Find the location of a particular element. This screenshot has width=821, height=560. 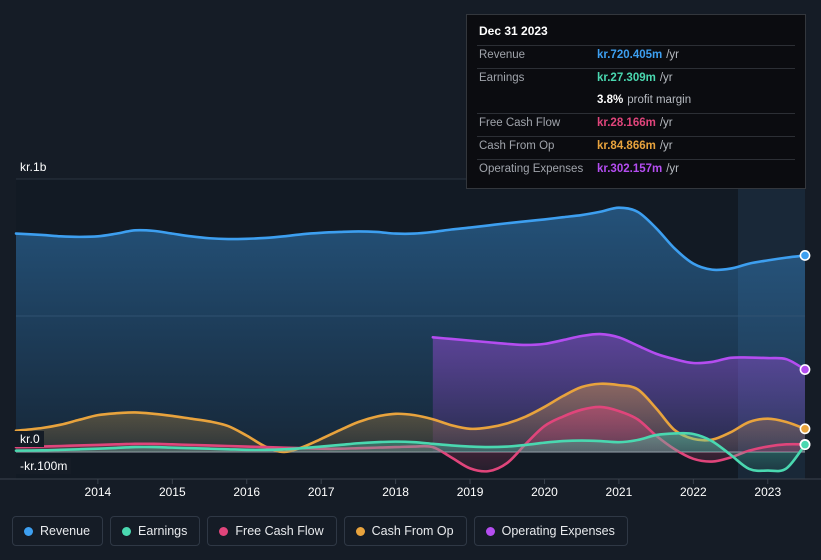

tooltip-row: Earnings kr.27.309m/yr is located at coordinates (636, 79).